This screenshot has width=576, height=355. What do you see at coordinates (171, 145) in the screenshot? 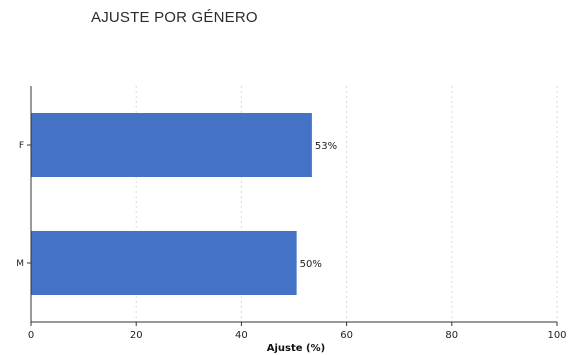
I see `bar-F` at bounding box center [171, 145].